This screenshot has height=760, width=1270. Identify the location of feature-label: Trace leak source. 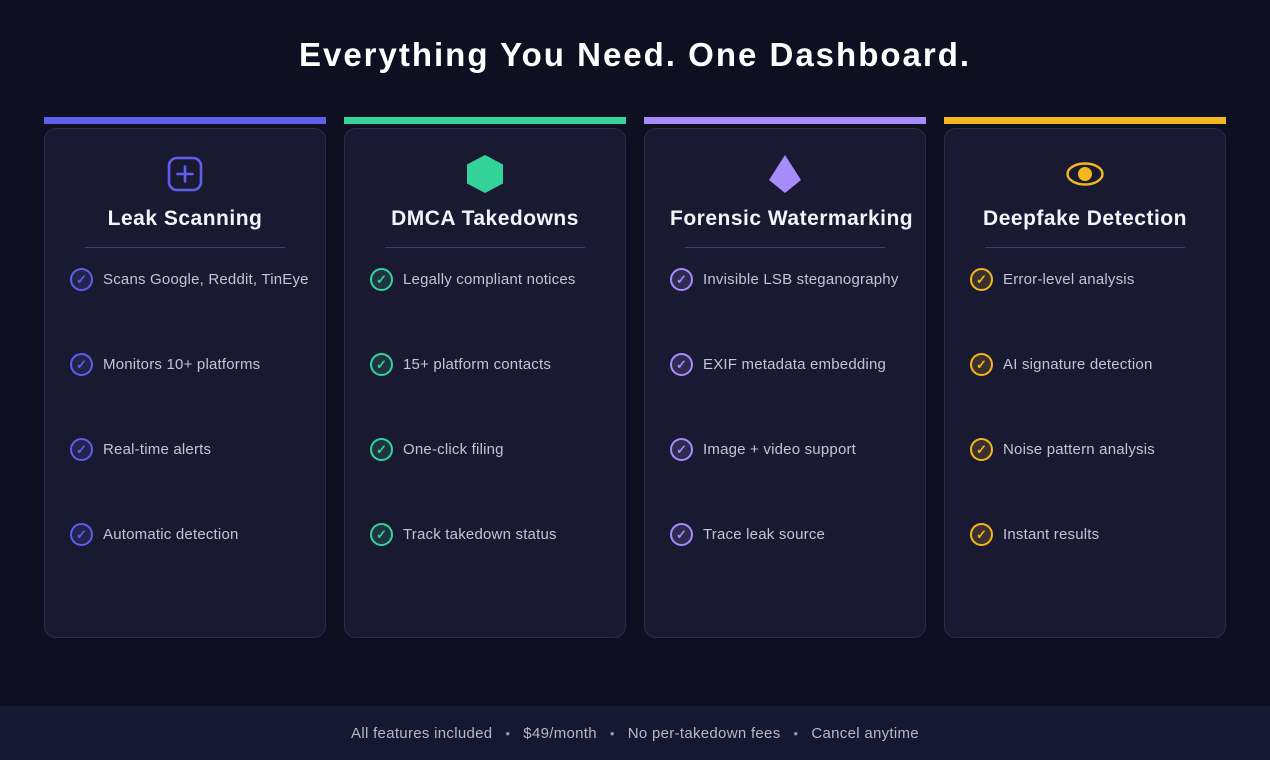
(764, 534).